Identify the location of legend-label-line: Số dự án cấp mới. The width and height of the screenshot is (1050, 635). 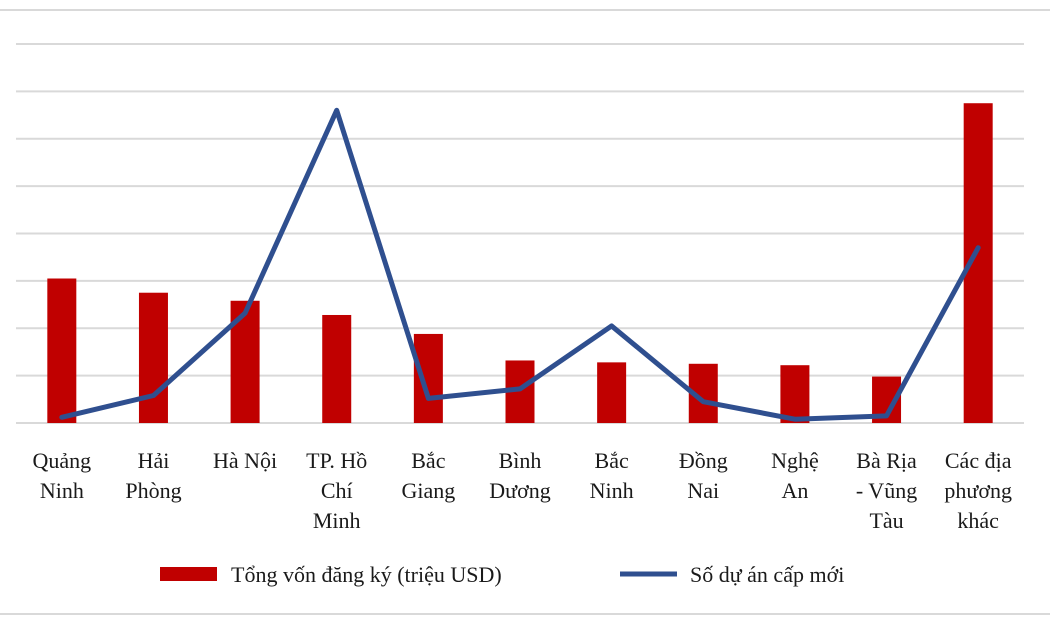
(767, 574).